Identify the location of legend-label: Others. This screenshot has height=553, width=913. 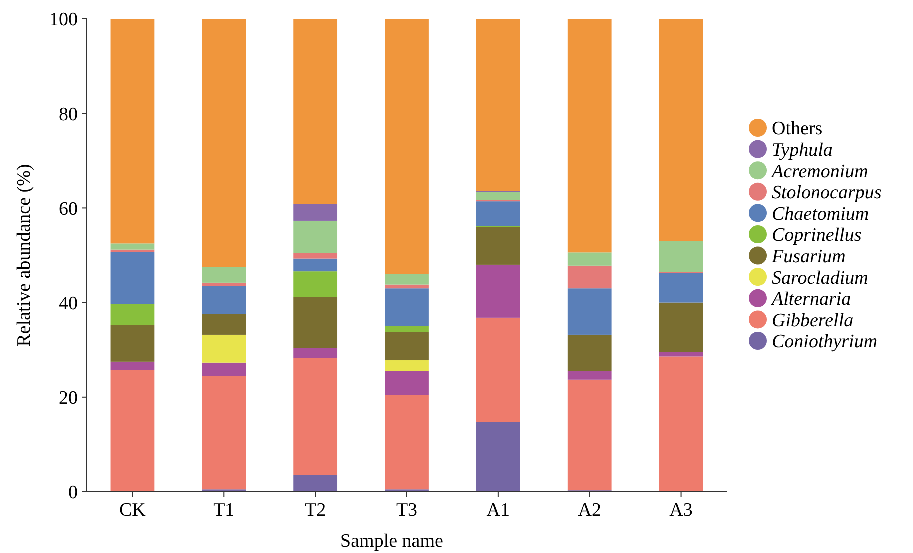
(797, 129).